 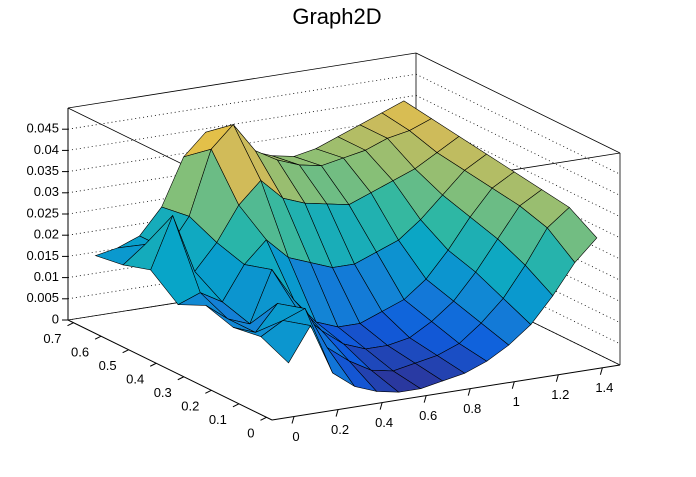 I want to click on y-axis, so click(x=170, y=370).